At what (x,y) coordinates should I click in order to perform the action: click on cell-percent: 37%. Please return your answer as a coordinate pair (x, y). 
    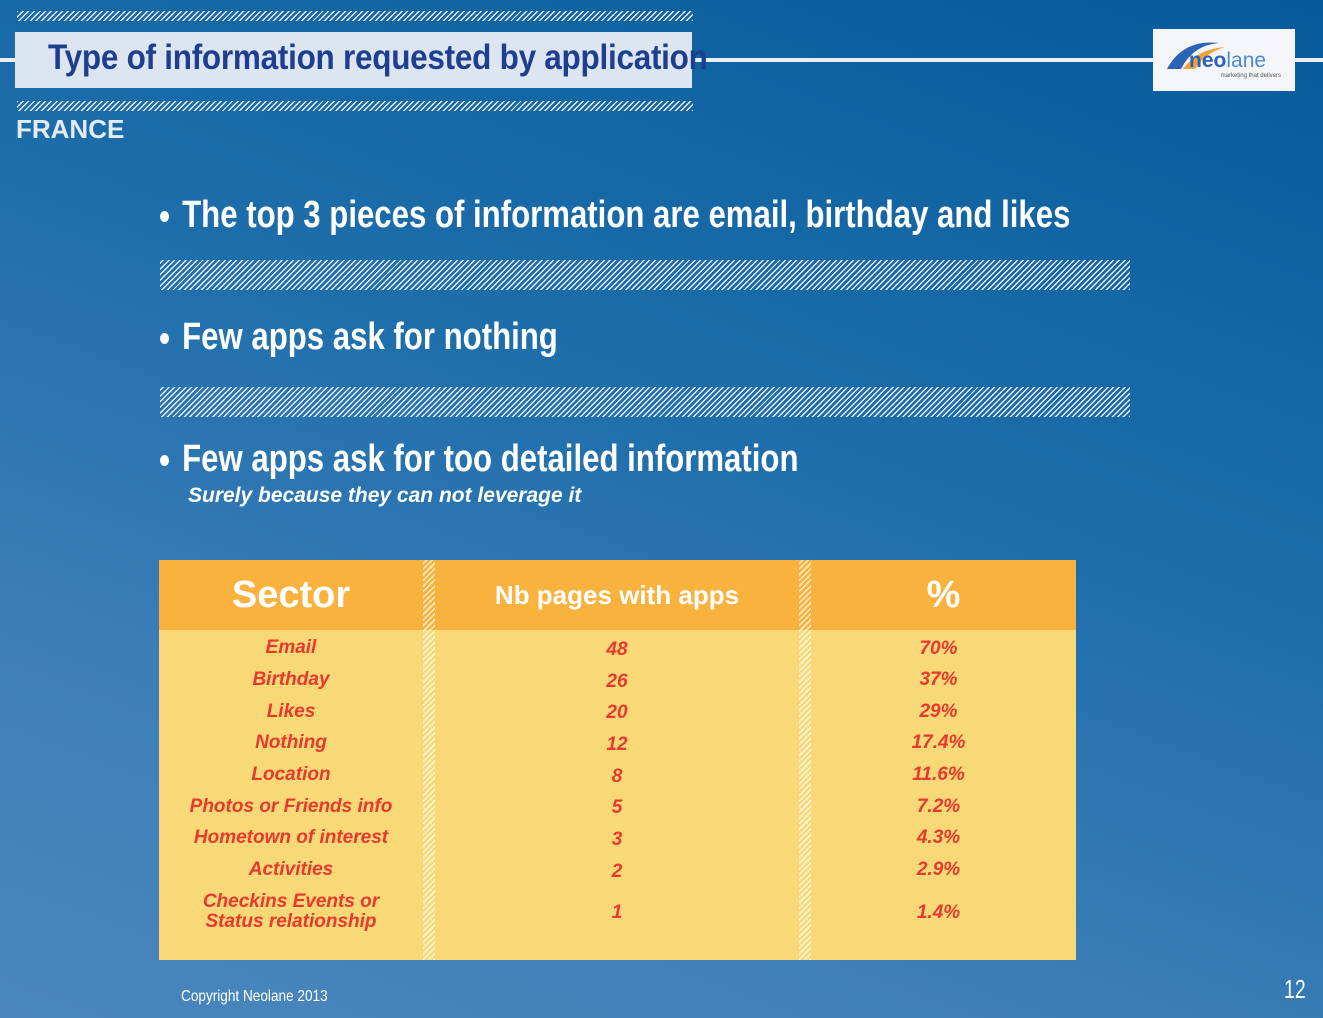
    Looking at the image, I should click on (938, 679).